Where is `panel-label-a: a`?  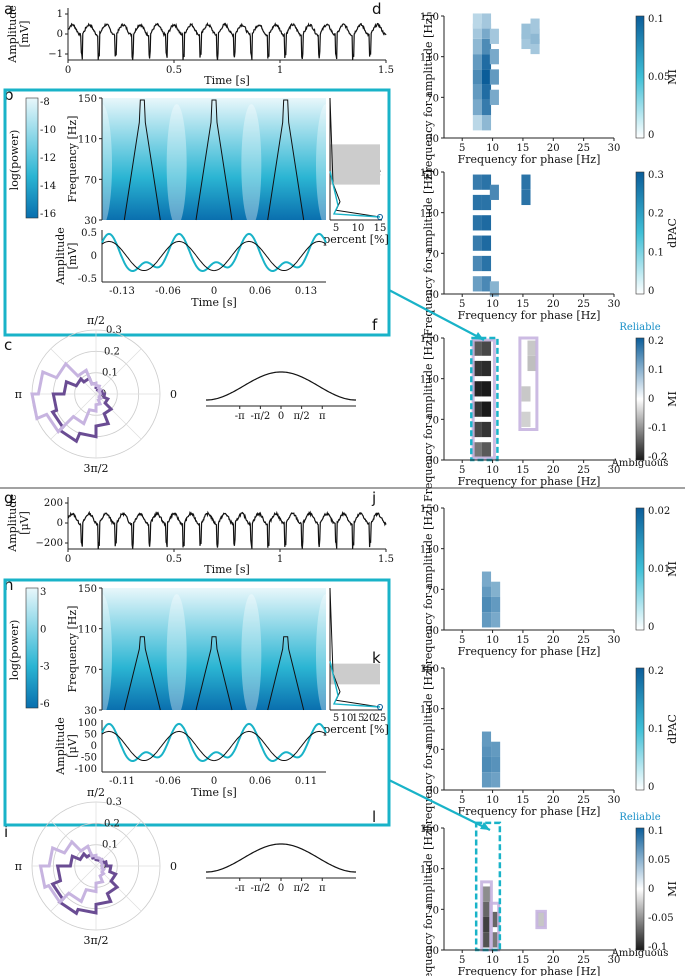
panel-label-a: a is located at coordinates (8, 9).